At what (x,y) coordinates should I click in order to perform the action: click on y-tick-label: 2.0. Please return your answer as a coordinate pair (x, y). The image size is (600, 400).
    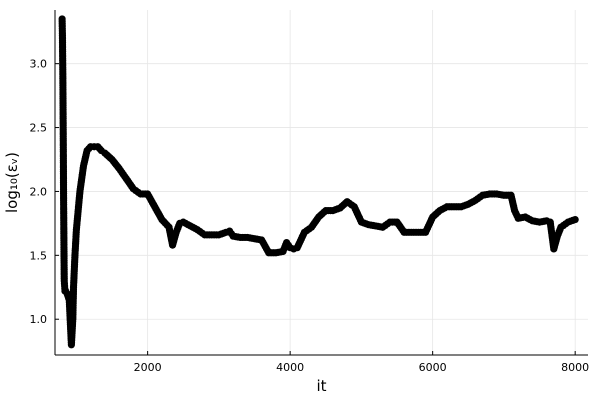
    Looking at the image, I should click on (39, 191).